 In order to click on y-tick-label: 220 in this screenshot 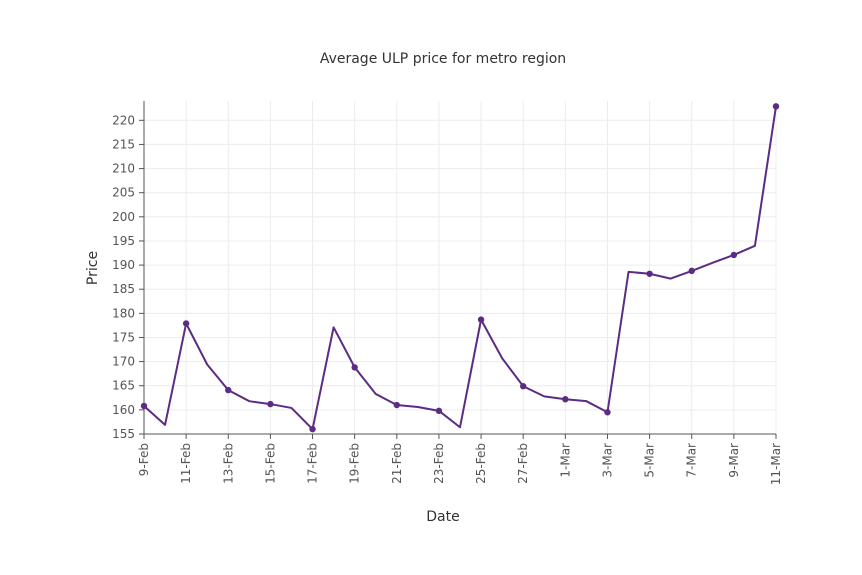, I will do `click(123, 120)`.